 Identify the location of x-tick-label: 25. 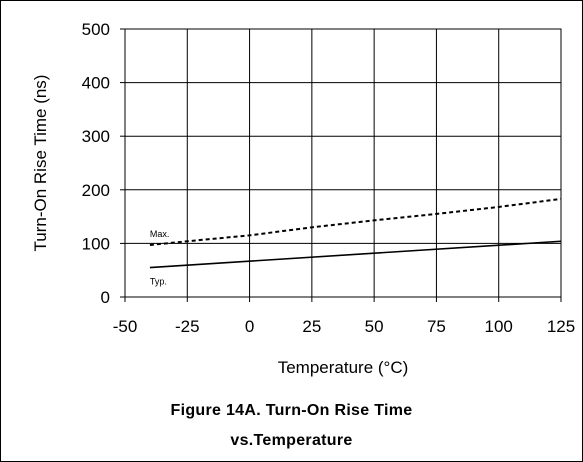
(311, 326).